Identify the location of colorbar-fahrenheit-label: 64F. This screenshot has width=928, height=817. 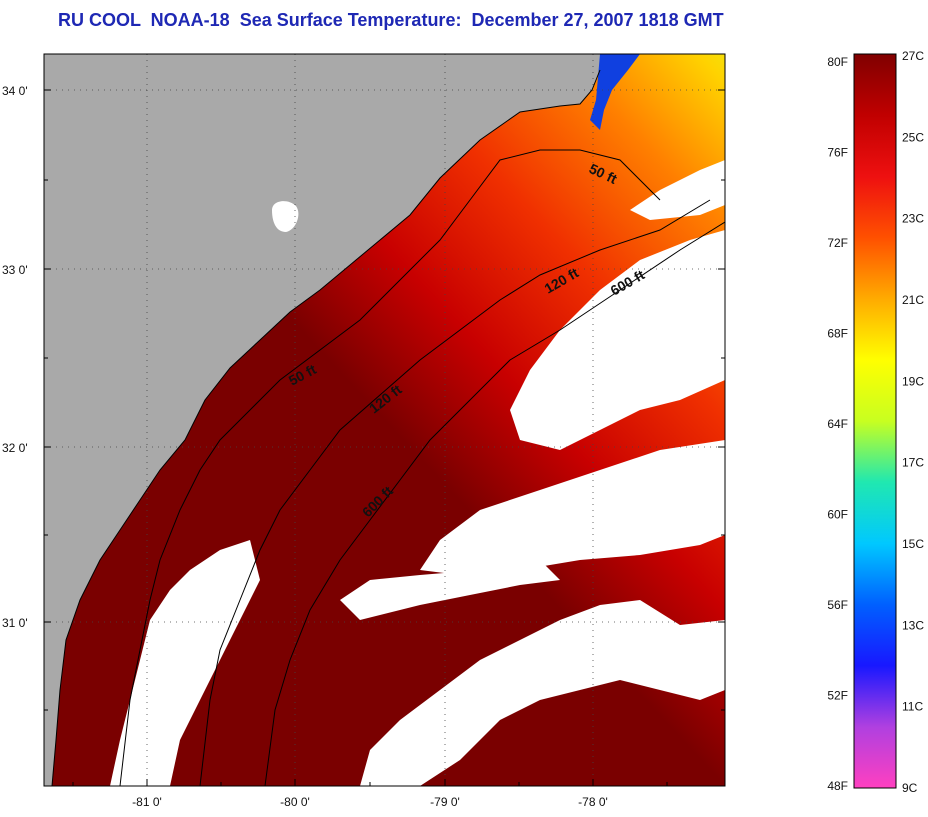
(837, 424).